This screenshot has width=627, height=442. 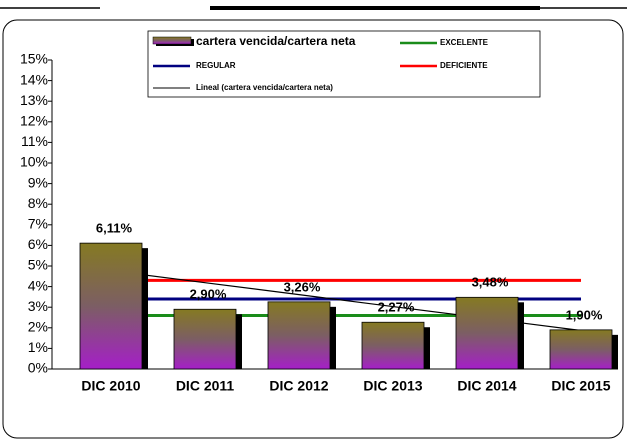 What do you see at coordinates (216, 65) in the screenshot?
I see `legend-label: REGULAR` at bounding box center [216, 65].